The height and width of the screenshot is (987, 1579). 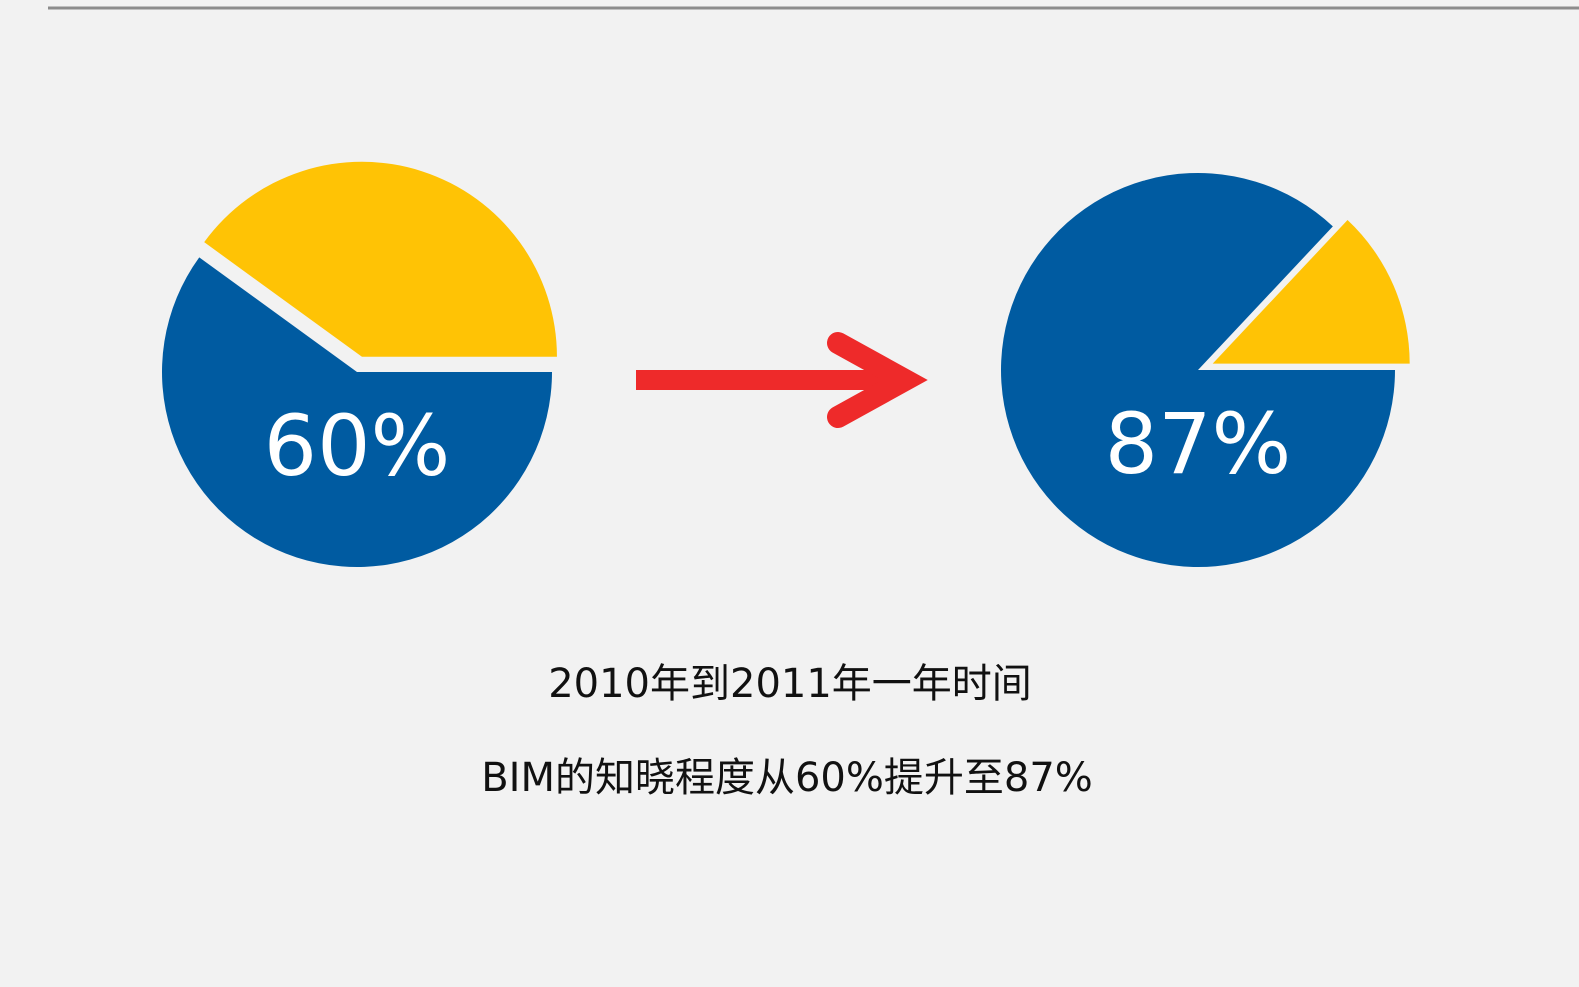 I want to click on arrow-head, so click(x=877, y=380).